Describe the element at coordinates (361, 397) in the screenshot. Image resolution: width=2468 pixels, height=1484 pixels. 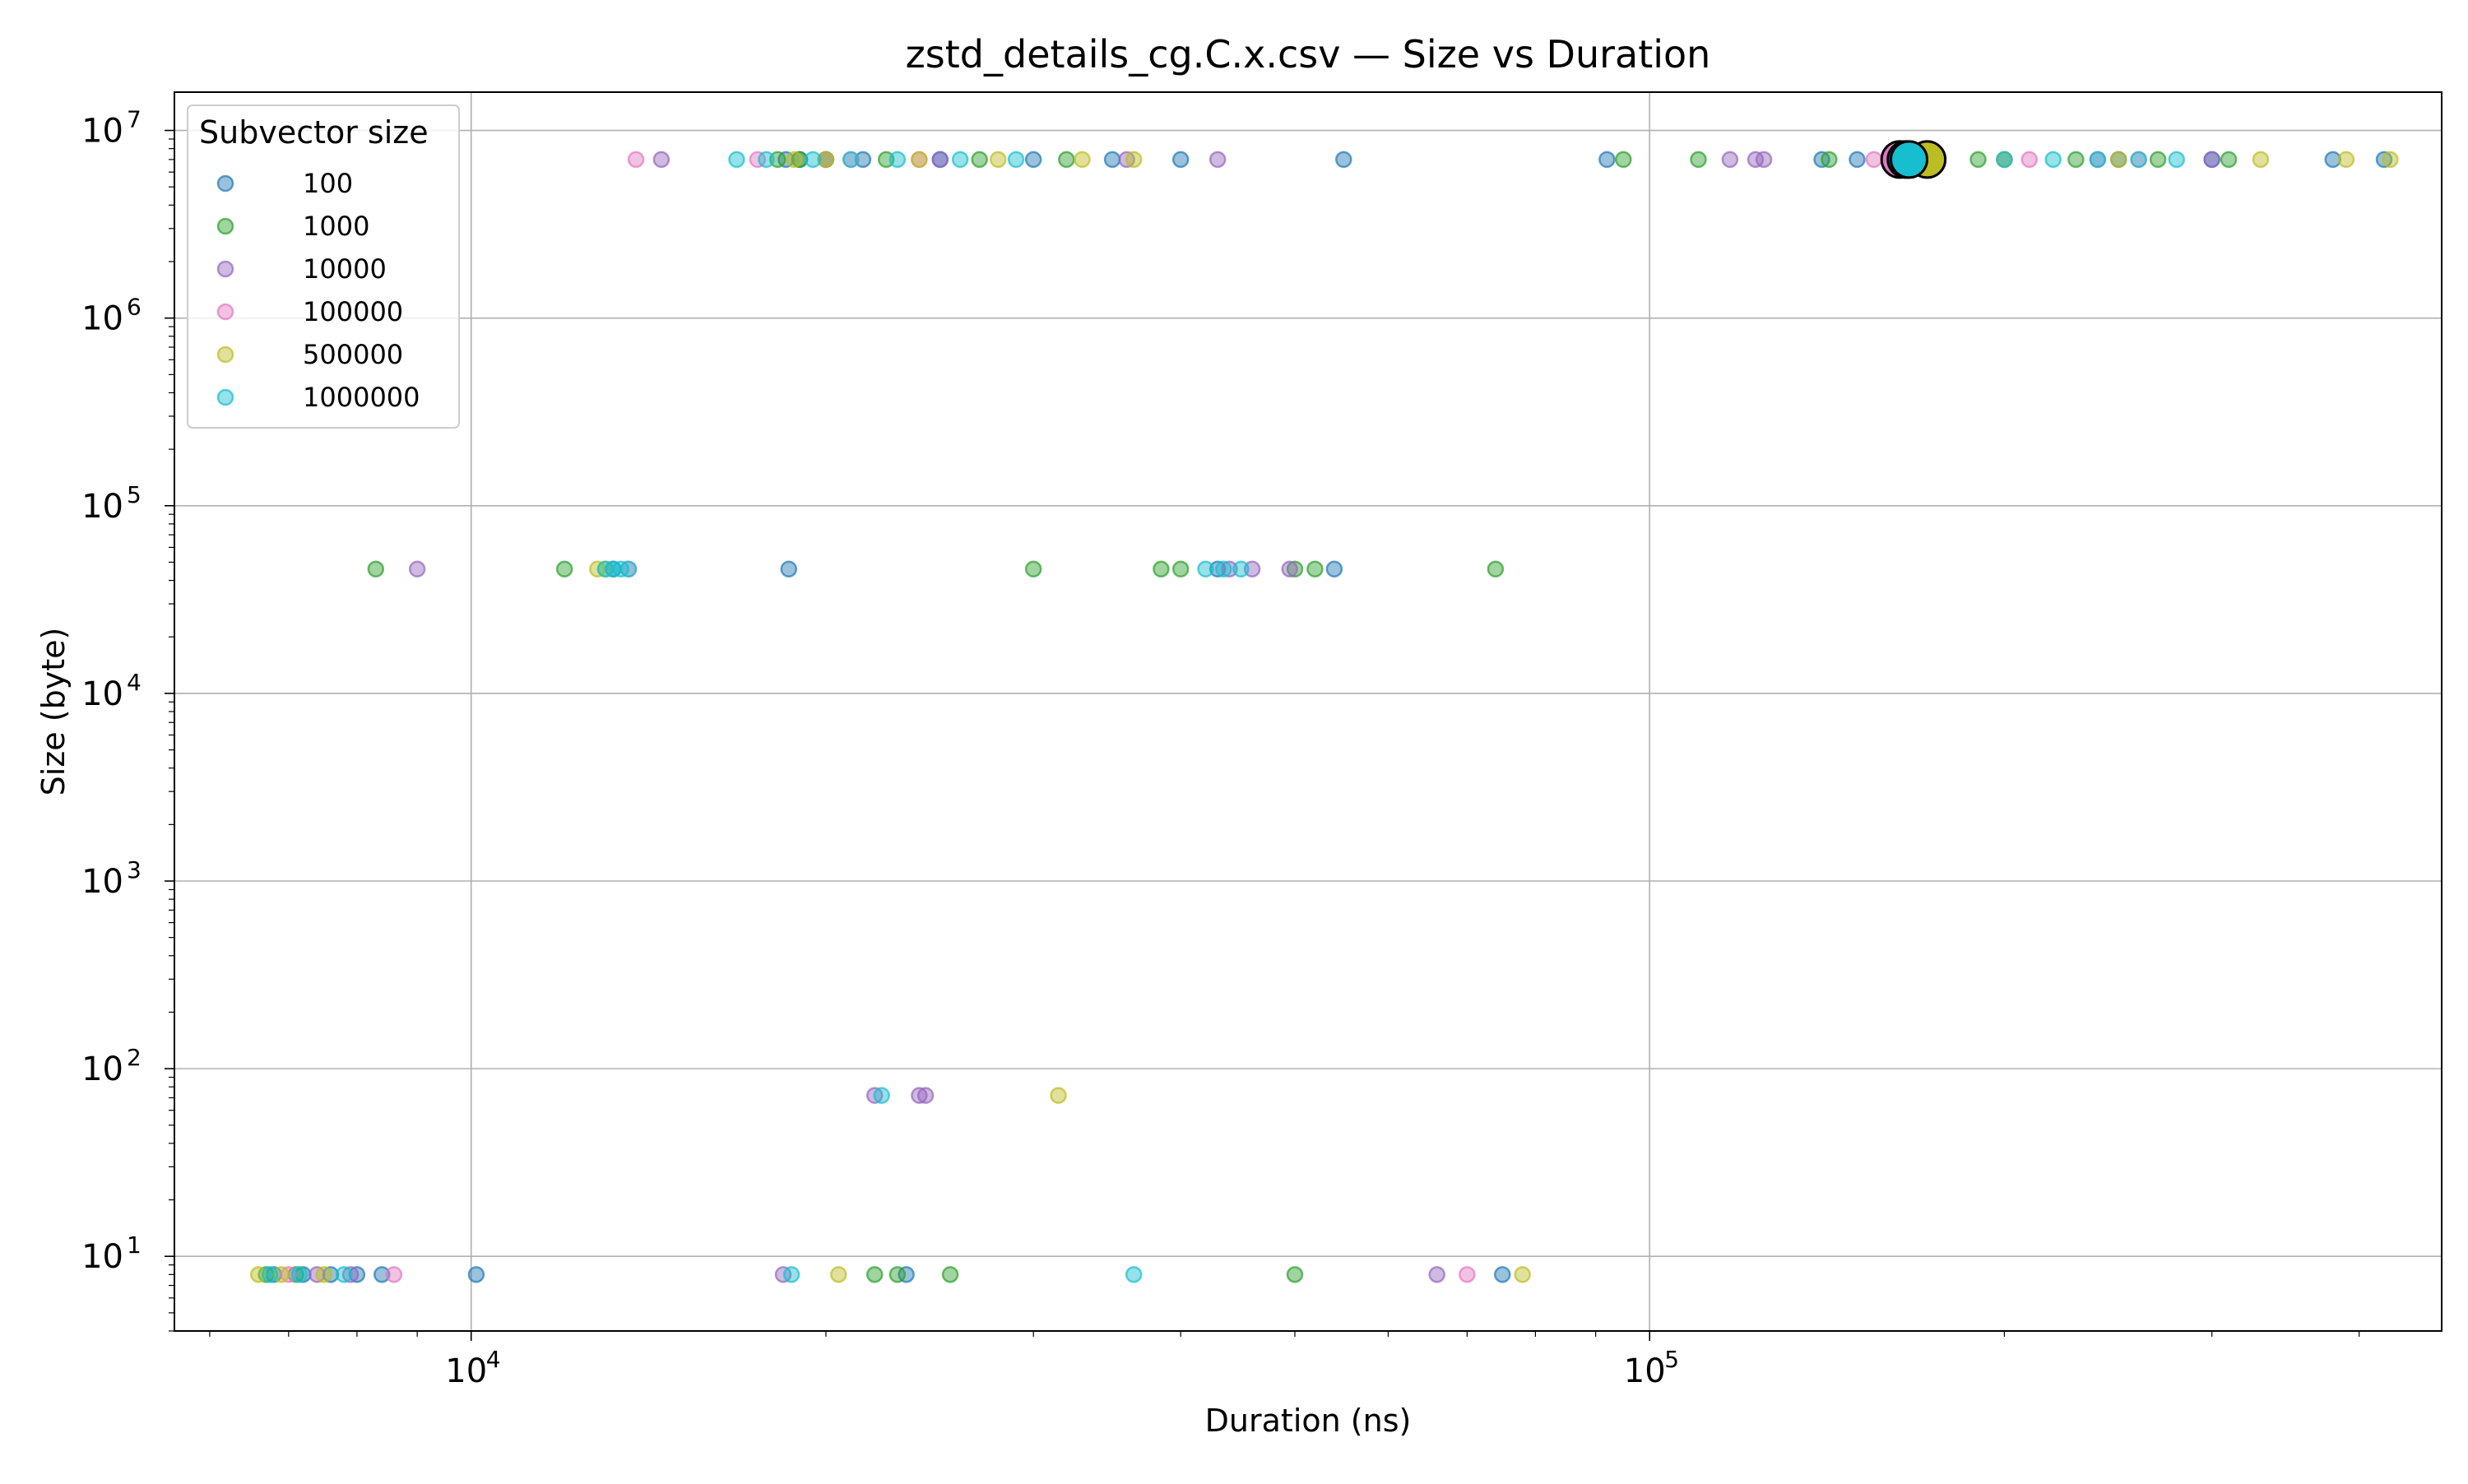
I see `legend-label: 1000000` at that location.